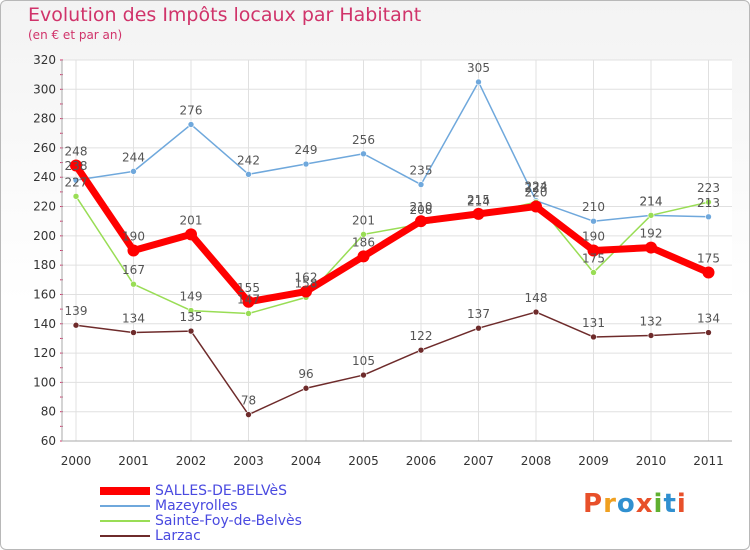 This screenshot has height=550, width=750. What do you see at coordinates (44, 148) in the screenshot?
I see `y-tick-label: 260` at bounding box center [44, 148].